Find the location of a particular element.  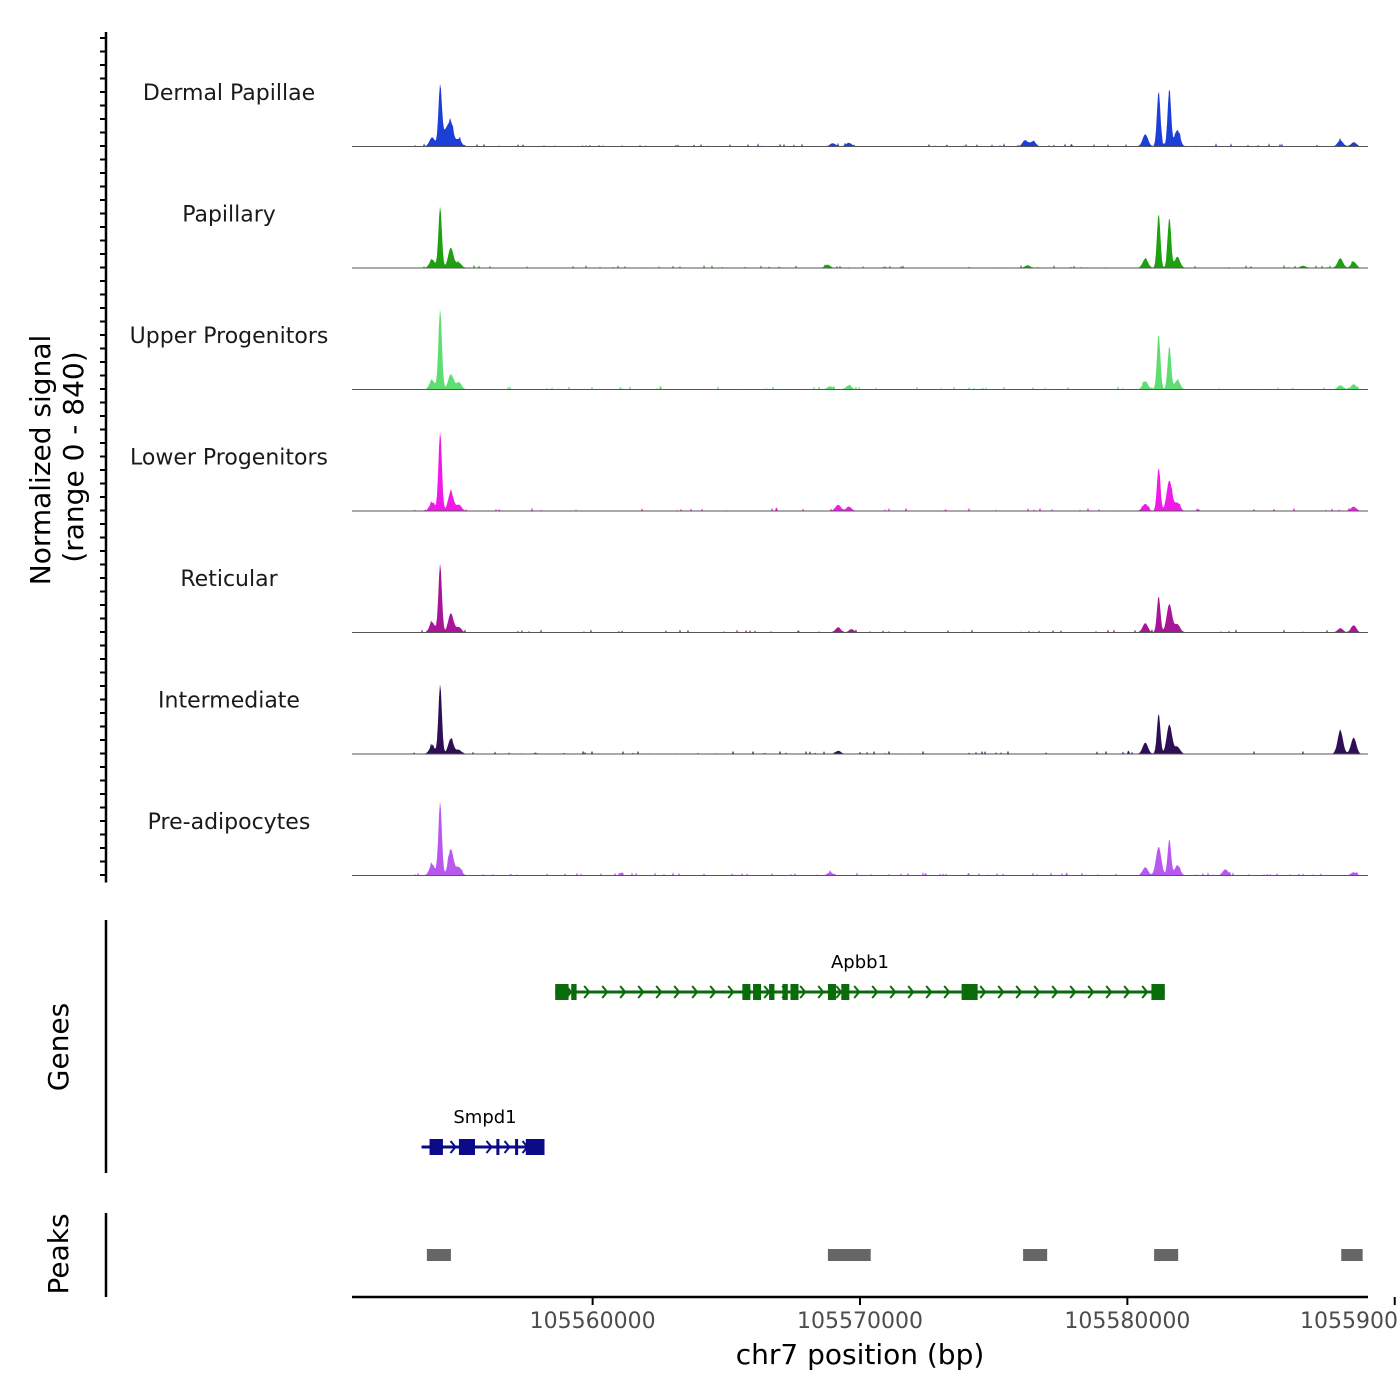

track-pre-adipocytes: Pre-adipocytes is located at coordinates (758, 838).